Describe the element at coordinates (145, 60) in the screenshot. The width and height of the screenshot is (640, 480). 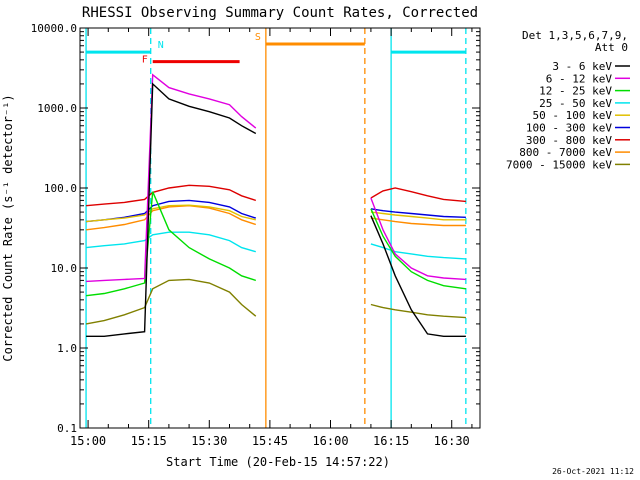
I see `marker-label: F` at that location.